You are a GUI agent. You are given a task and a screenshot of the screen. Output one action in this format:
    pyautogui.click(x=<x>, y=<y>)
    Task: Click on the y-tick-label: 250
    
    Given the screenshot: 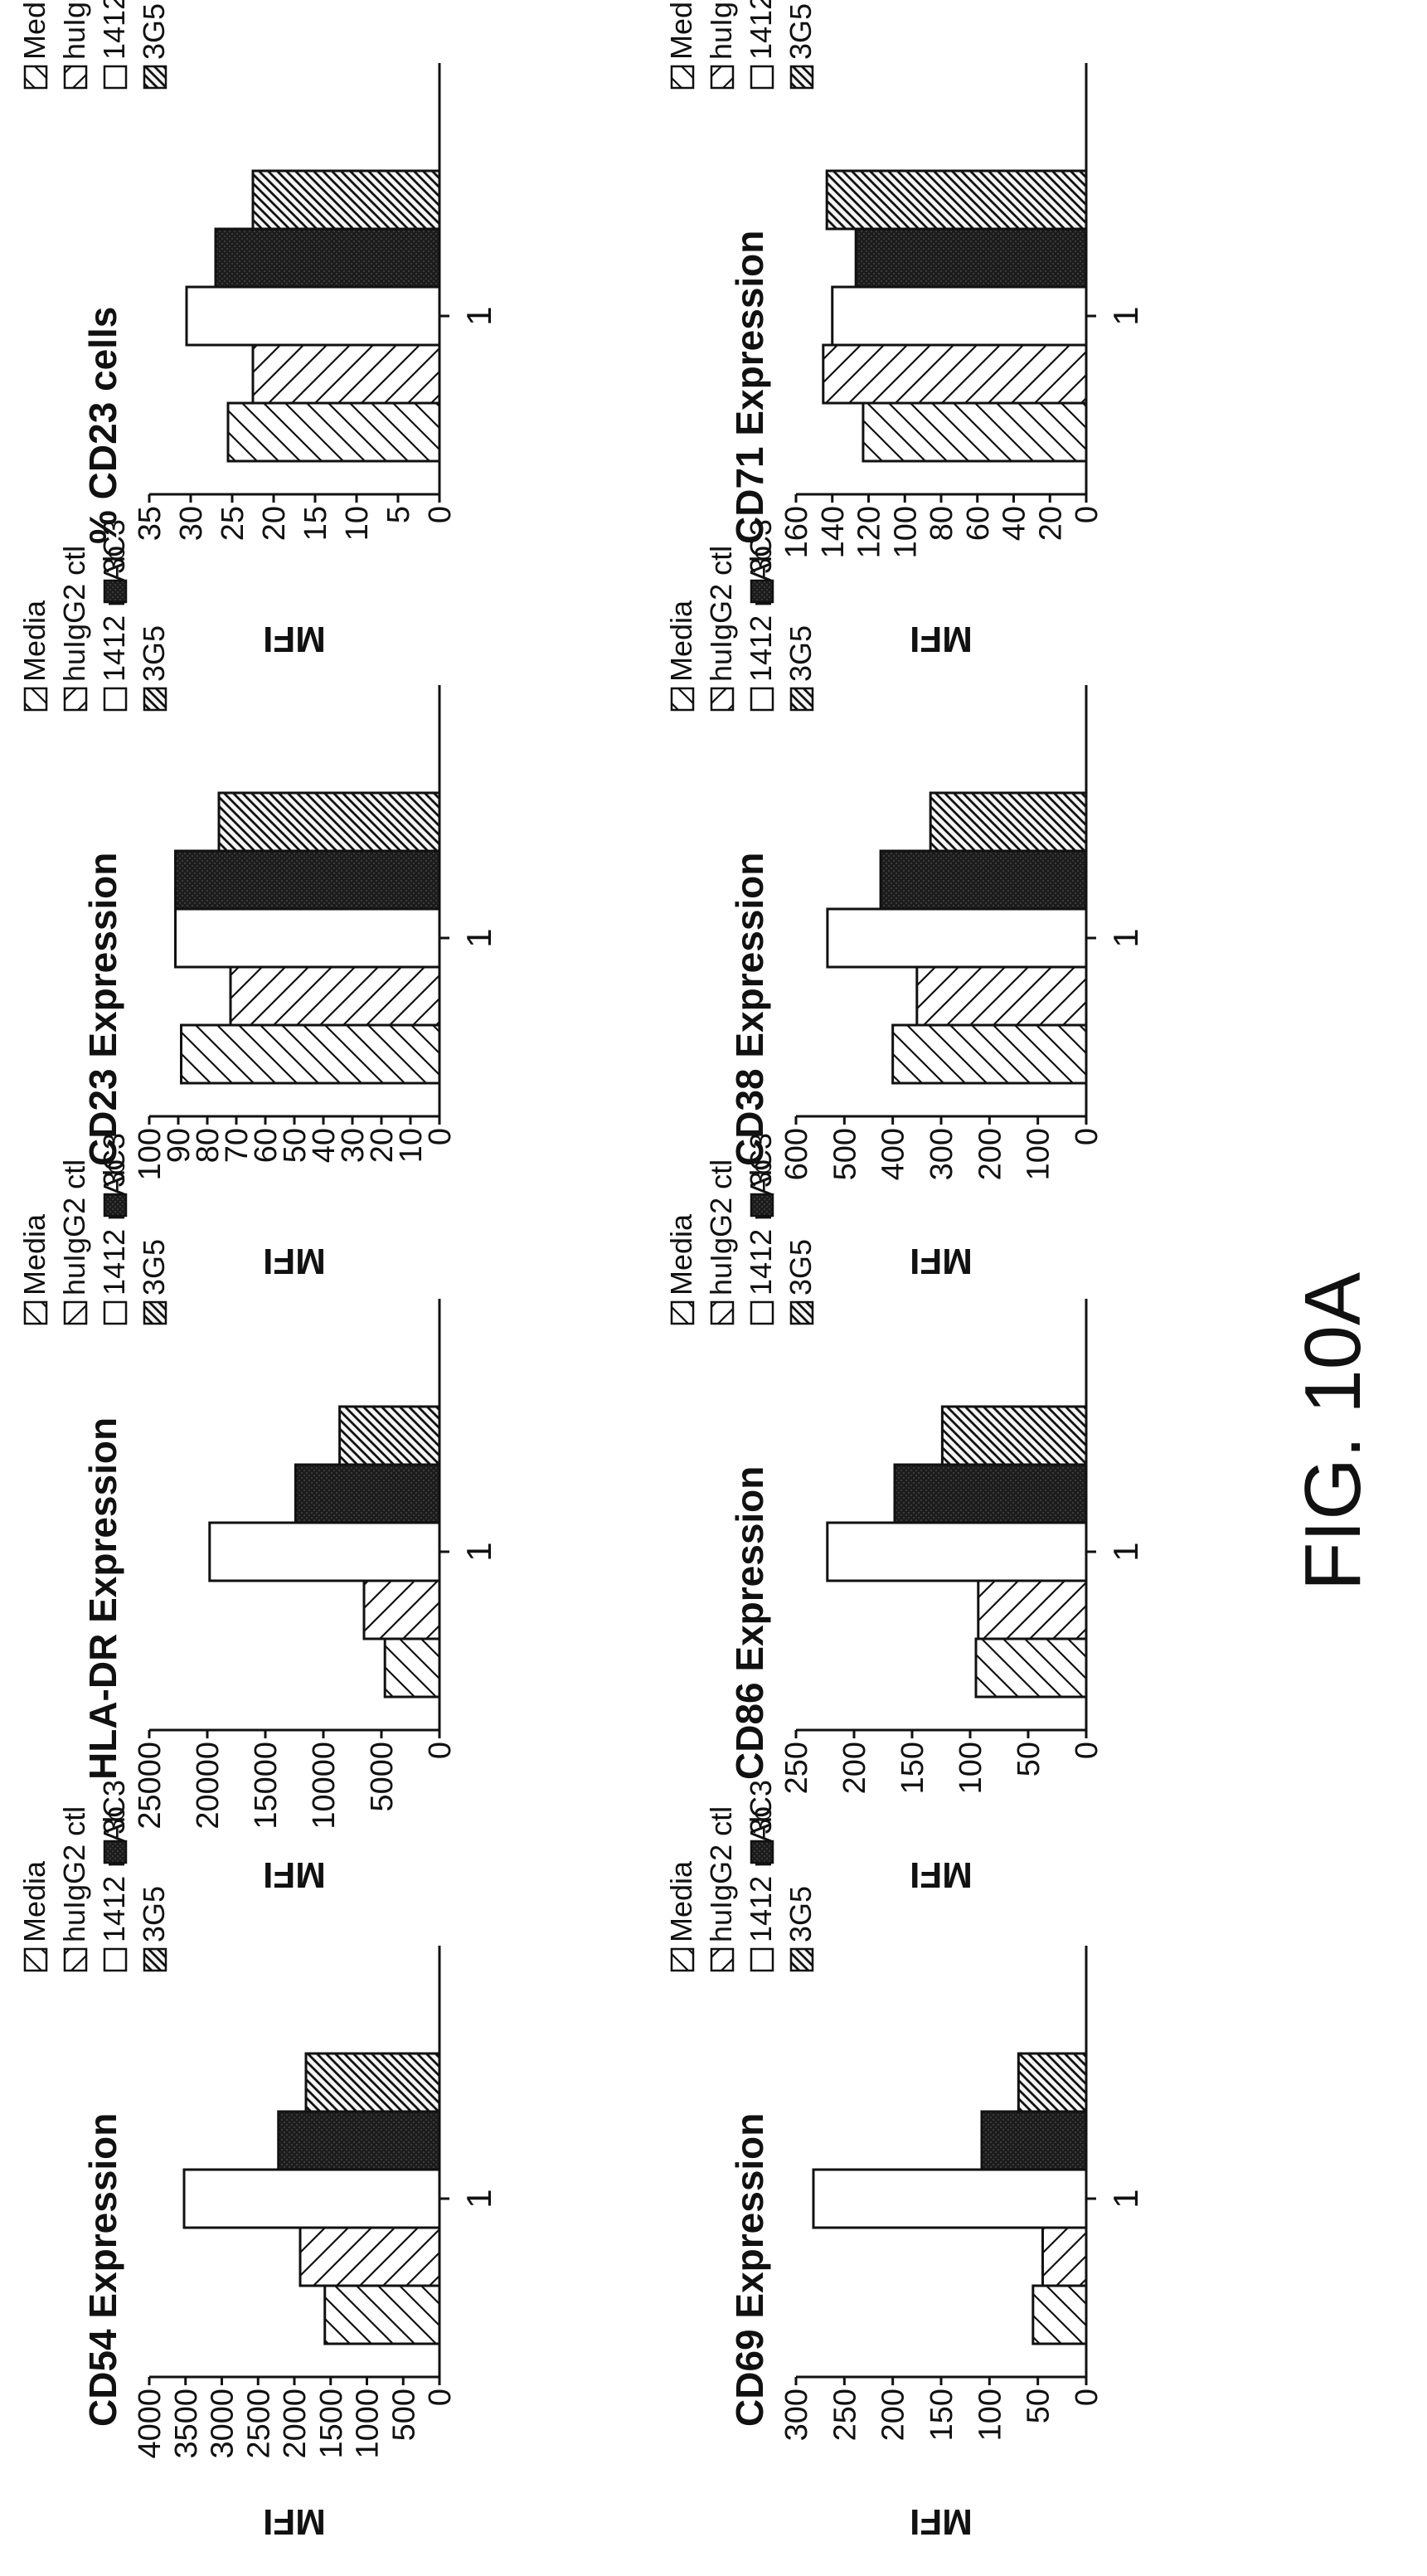 What is the action you would take?
    pyautogui.click(x=845, y=2415)
    